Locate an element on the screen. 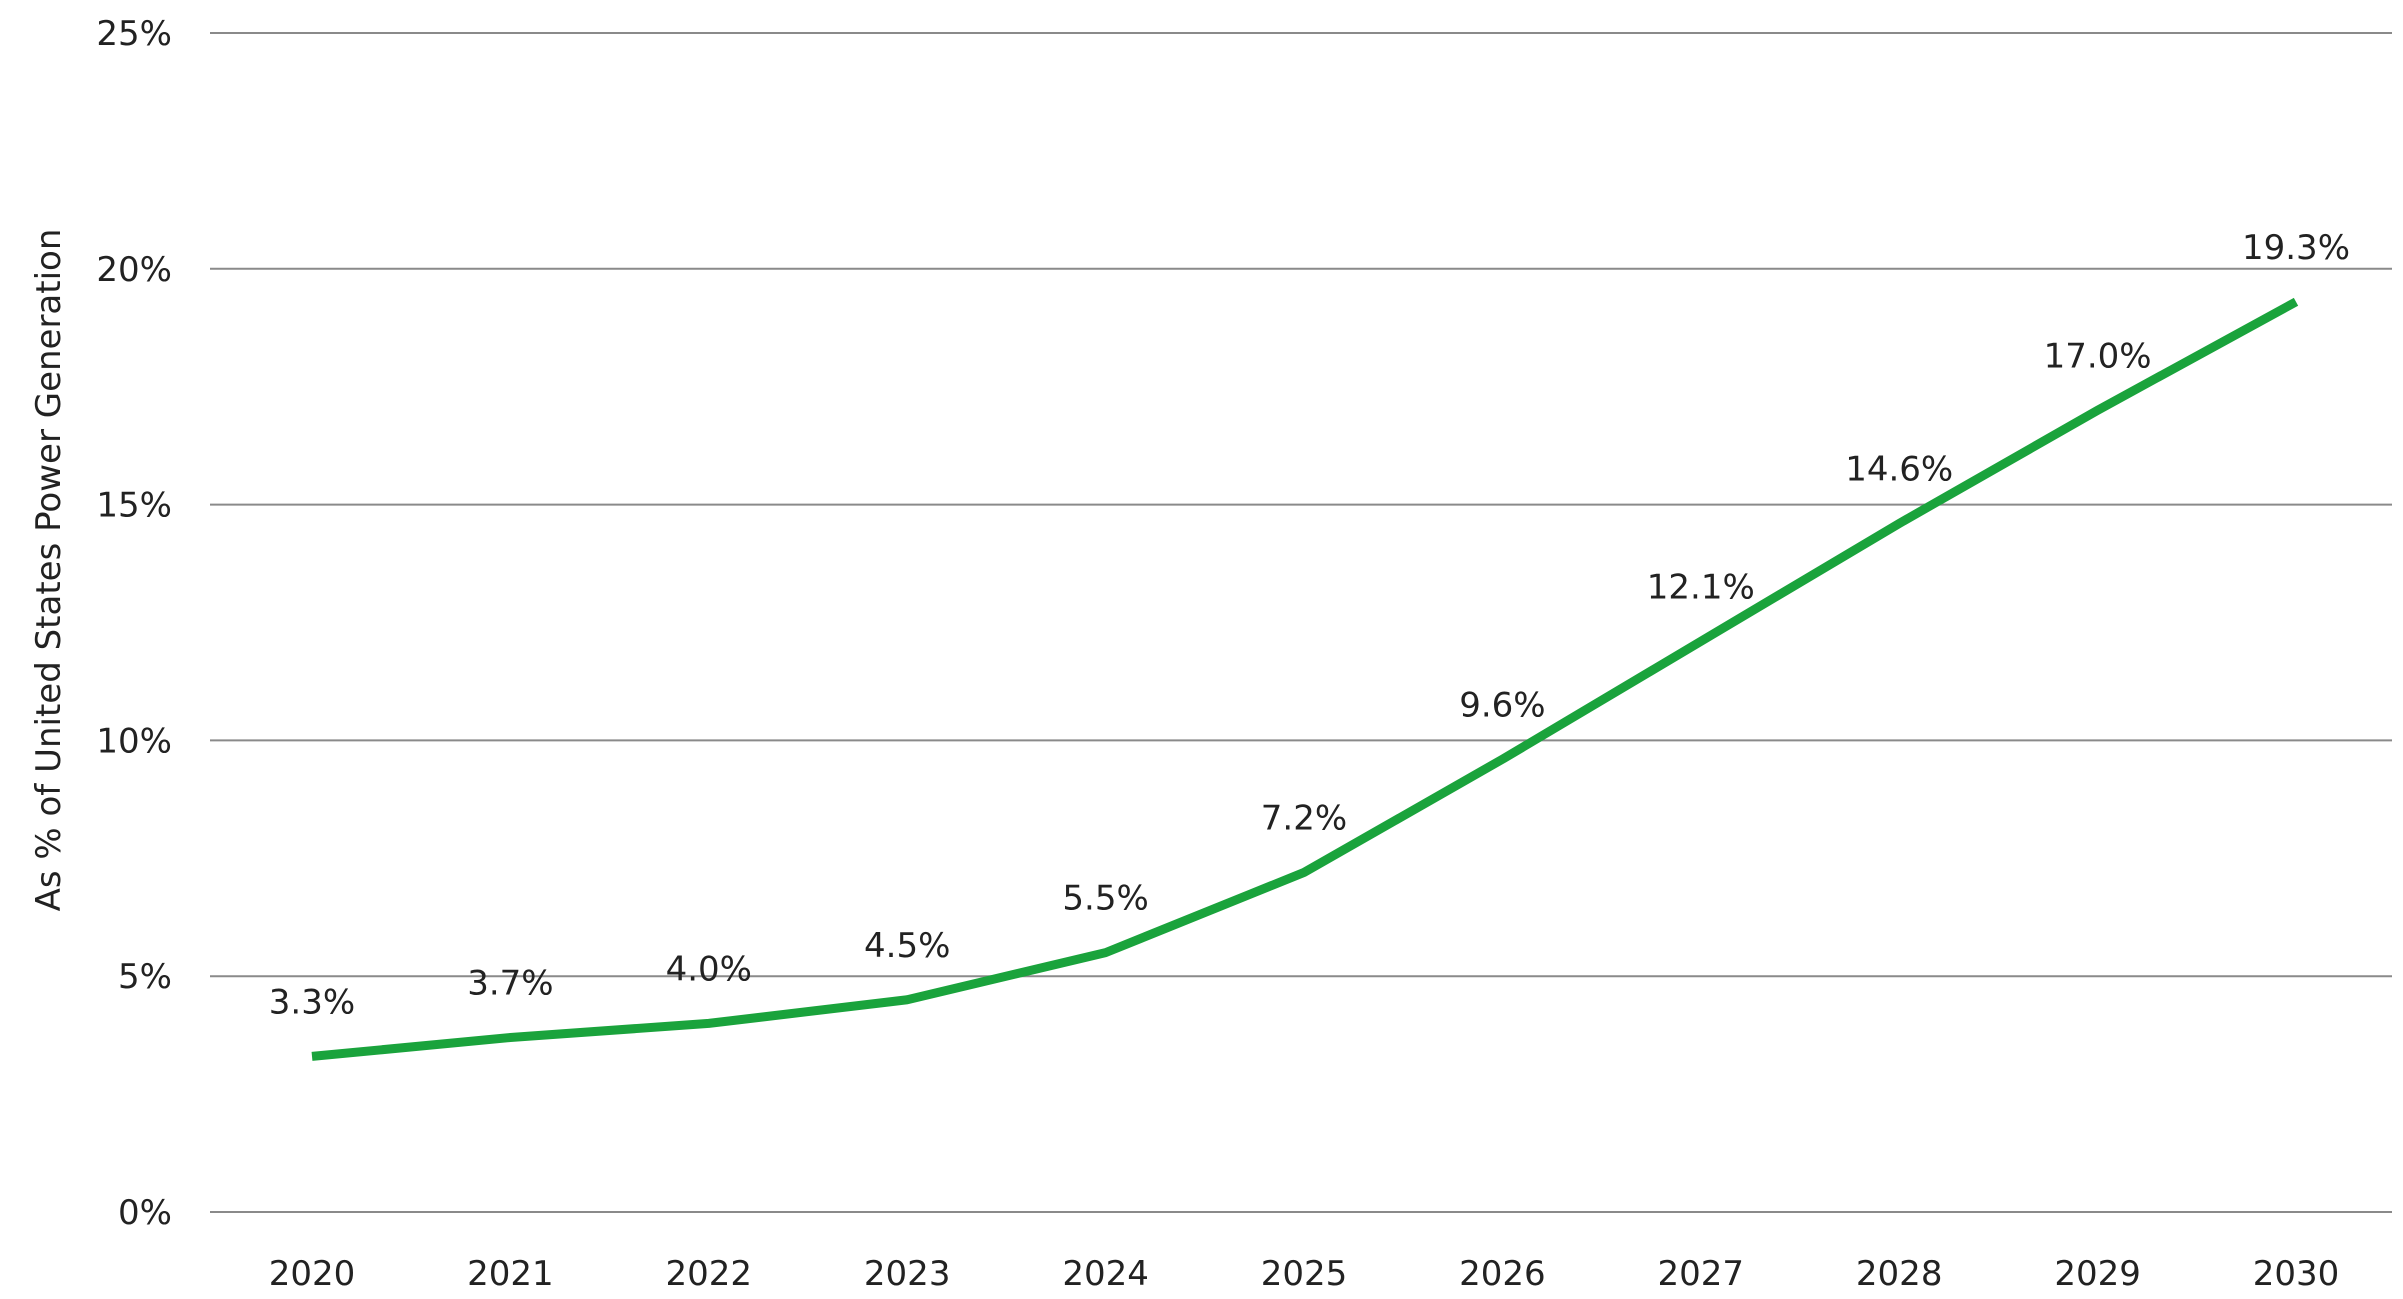 Image resolution: width=2403 pixels, height=1299 pixels. data-label: 3.3% is located at coordinates (312, 1002).